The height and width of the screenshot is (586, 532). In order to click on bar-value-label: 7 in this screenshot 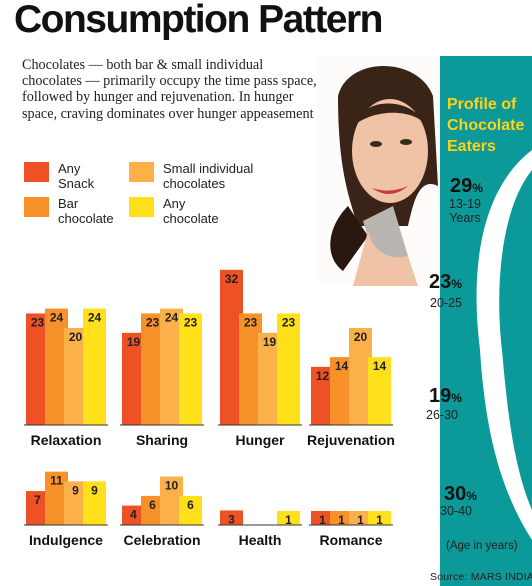, I will do `click(37, 500)`.